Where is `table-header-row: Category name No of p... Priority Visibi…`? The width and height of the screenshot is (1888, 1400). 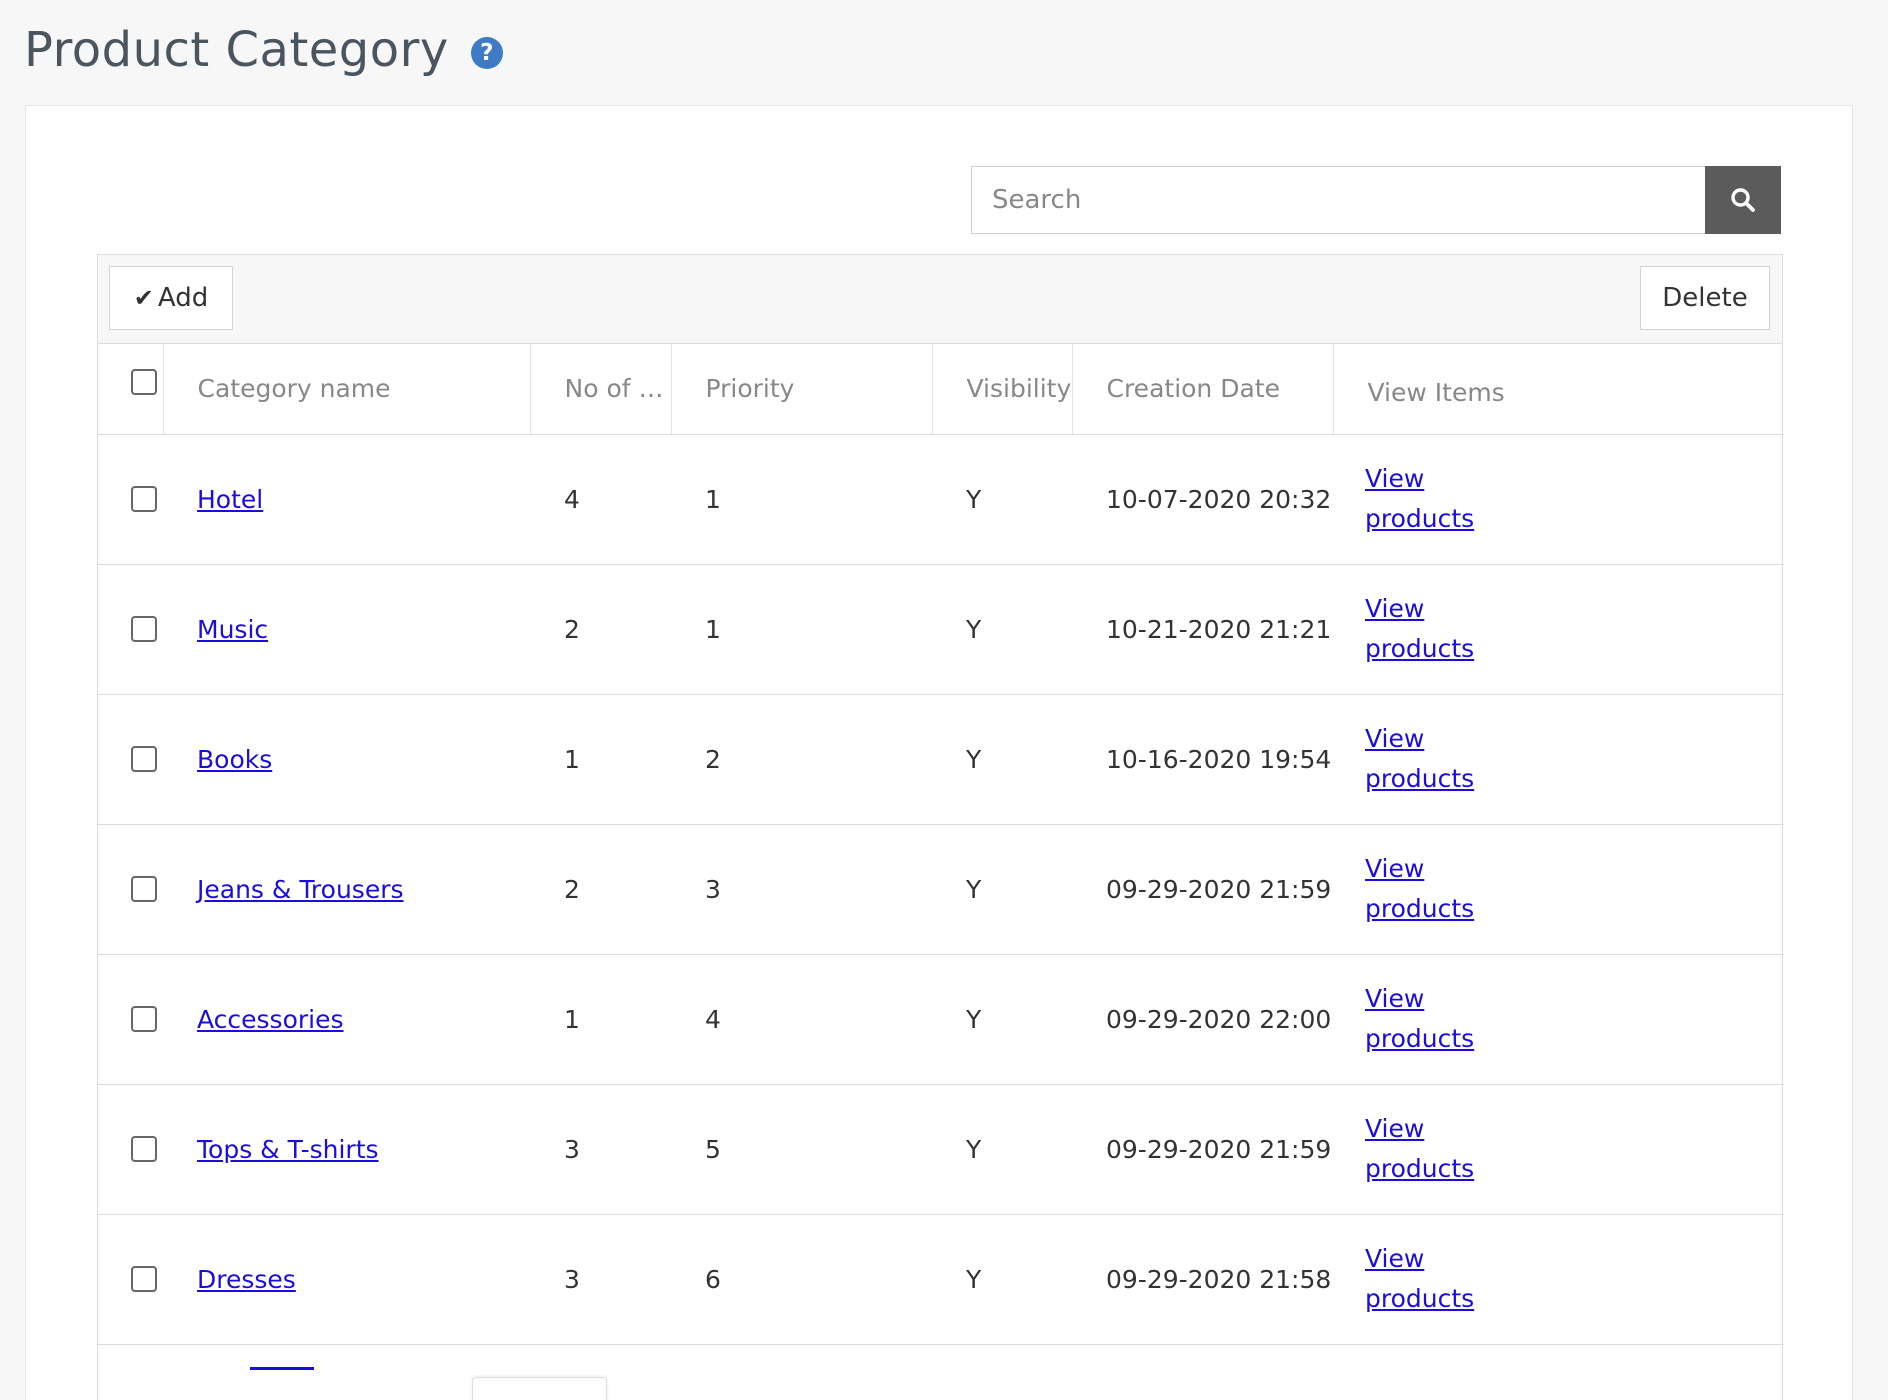 table-header-row: Category name No of p... Priority Visibi… is located at coordinates (941, 389).